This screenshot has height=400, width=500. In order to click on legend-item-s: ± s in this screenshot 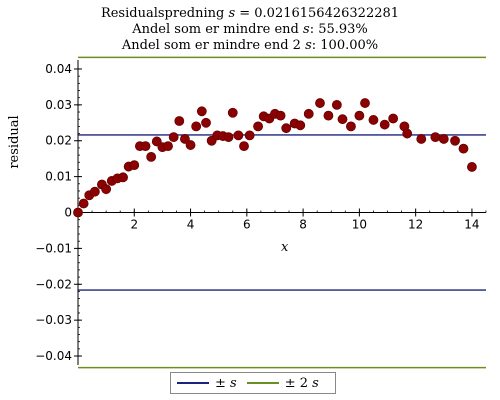, I will do `click(207, 383)`.